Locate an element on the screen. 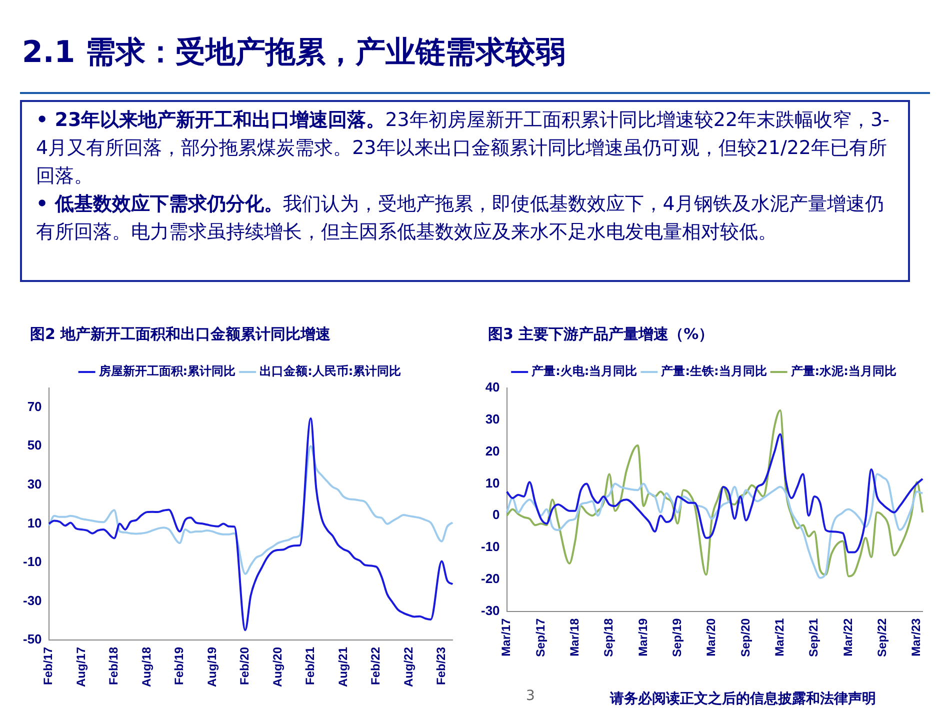  legend-label: 产量:水泥:当月同比 is located at coordinates (843, 371).